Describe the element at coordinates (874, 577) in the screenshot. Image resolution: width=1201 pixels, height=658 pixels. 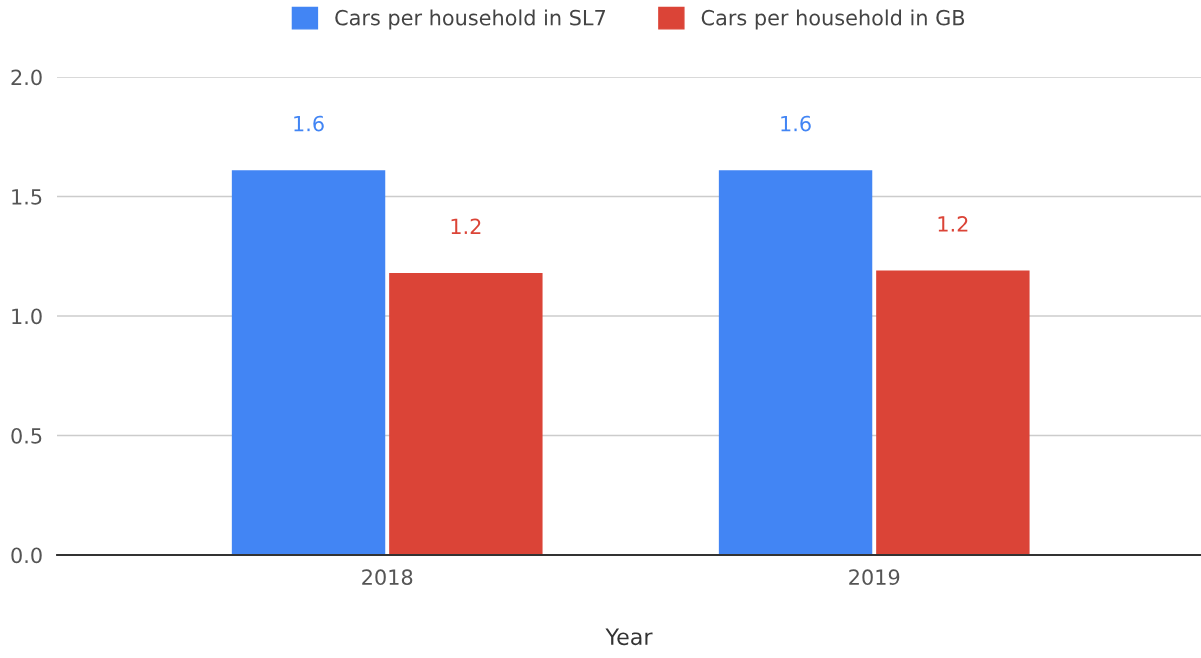
I see `x-tick-label: 2019` at that location.